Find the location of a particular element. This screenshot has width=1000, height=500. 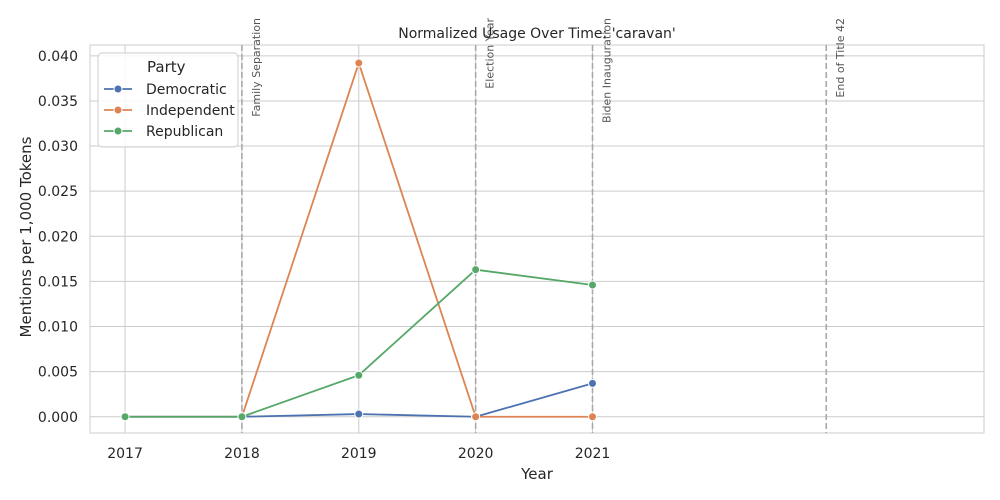

y-tick-label: 0.025 is located at coordinates (58, 192).